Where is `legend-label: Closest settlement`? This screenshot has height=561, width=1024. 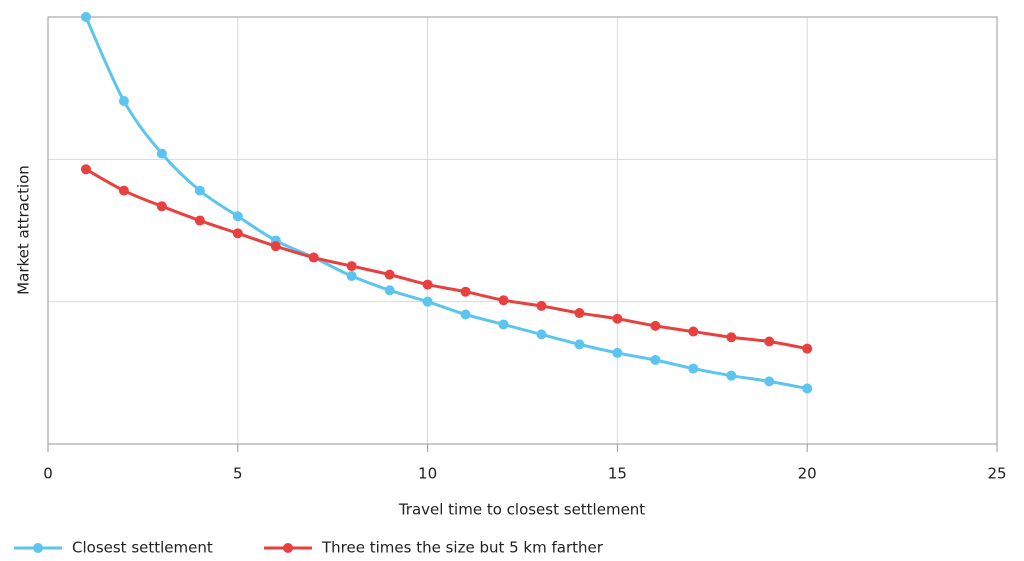
legend-label: Closest settlement is located at coordinates (142, 548).